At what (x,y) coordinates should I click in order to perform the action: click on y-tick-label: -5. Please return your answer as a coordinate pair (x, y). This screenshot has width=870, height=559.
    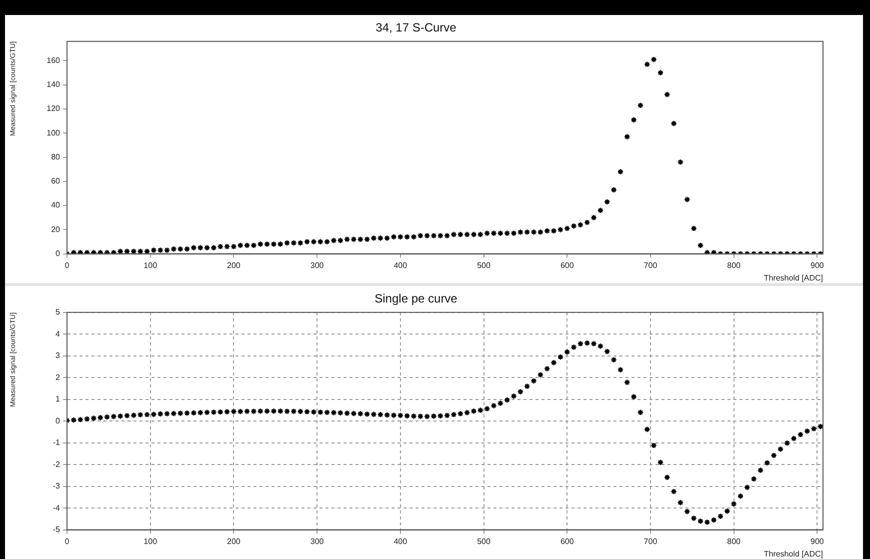
    Looking at the image, I should click on (56, 529).